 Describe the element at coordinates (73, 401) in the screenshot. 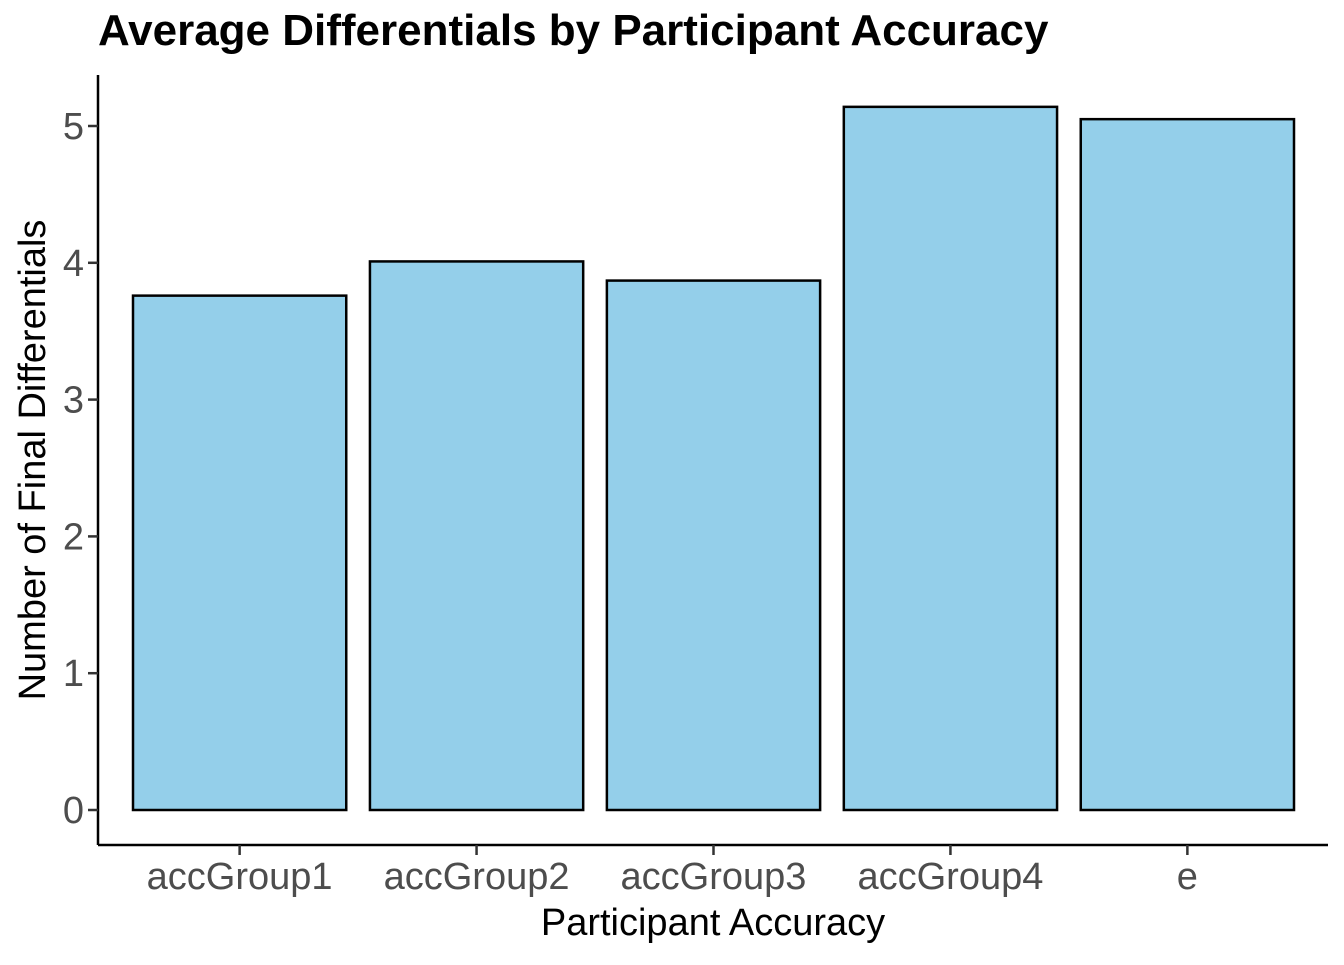

I see `y-tick-label: 3` at that location.